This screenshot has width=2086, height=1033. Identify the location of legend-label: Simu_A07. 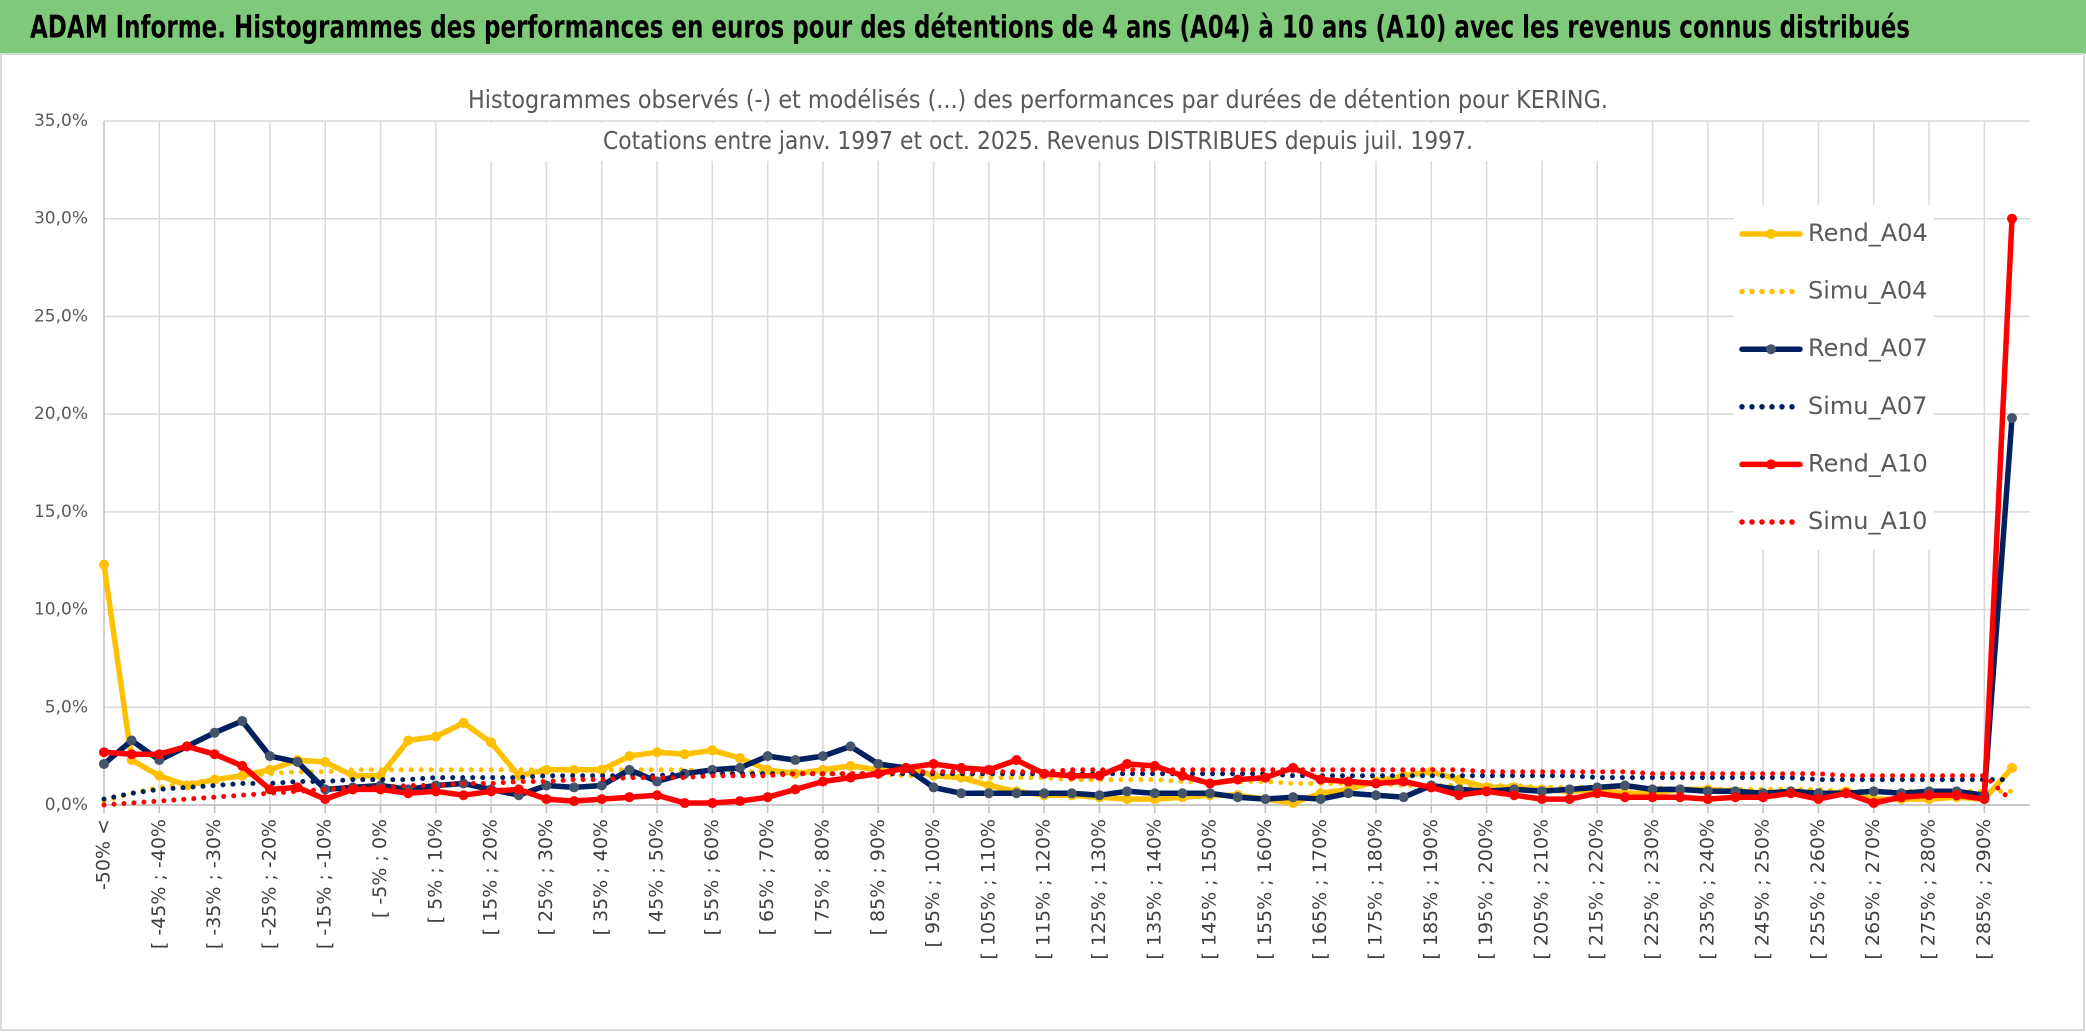
(1867, 406).